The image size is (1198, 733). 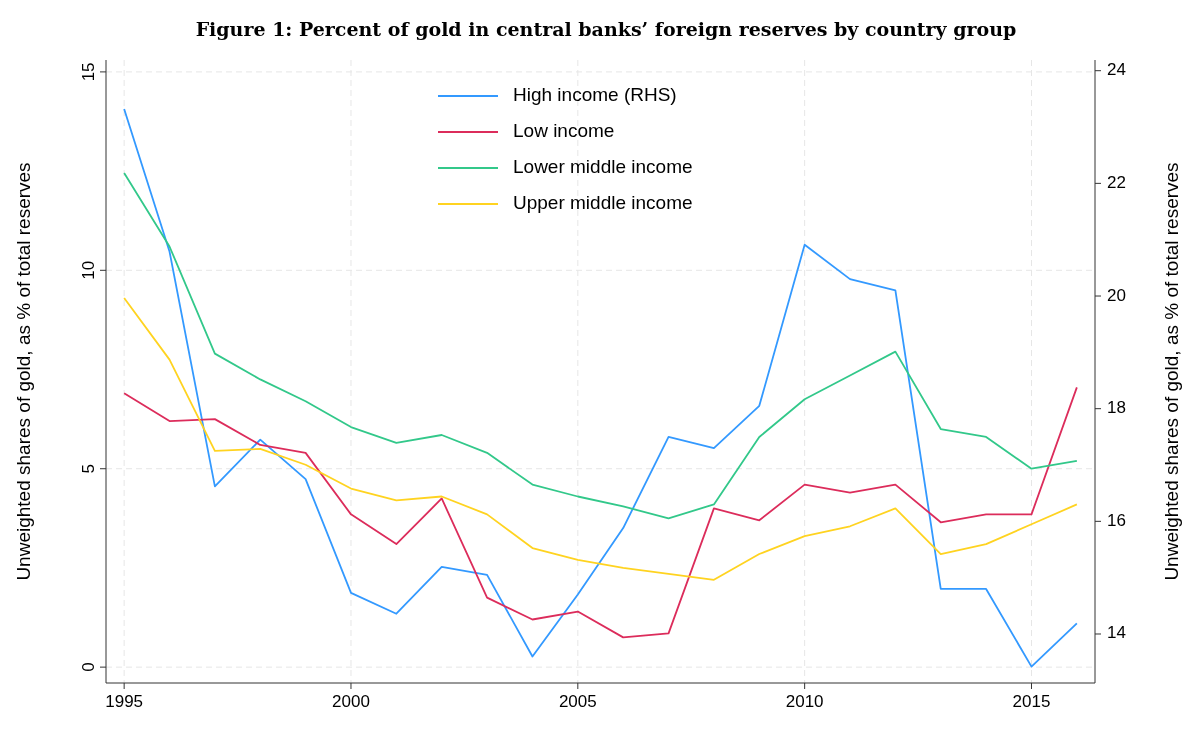 What do you see at coordinates (89, 667) in the screenshot?
I see `y-tick-label: 0` at bounding box center [89, 667].